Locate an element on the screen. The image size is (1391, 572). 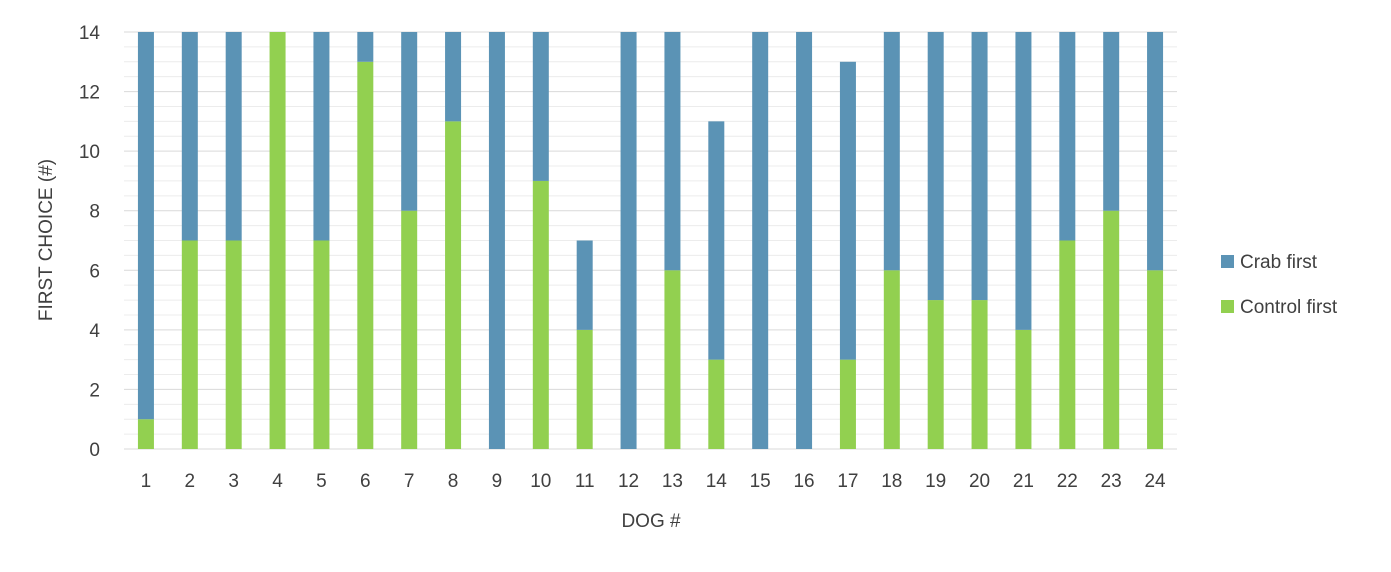
y-tick-label: 12 is located at coordinates (89, 93).